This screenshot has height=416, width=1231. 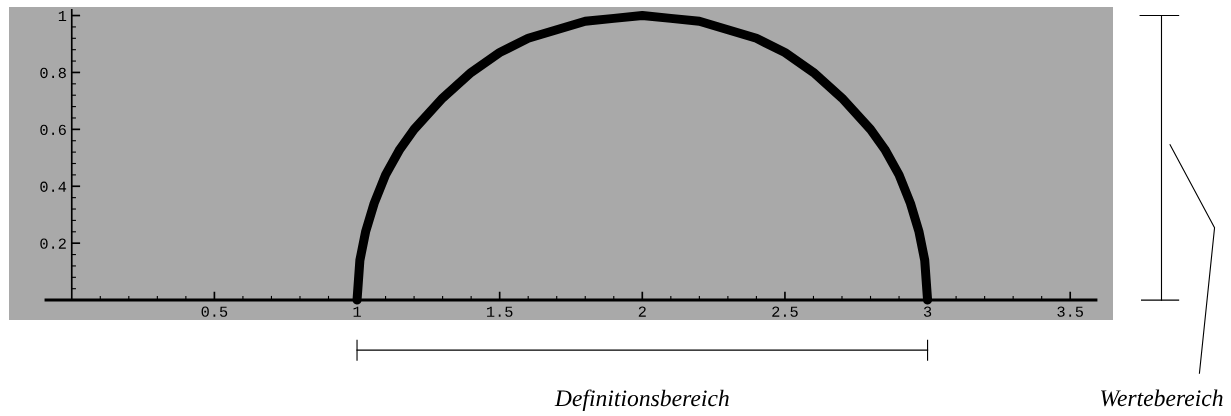 What do you see at coordinates (1070, 311) in the screenshot?
I see `x-tick-label: 3.5` at bounding box center [1070, 311].